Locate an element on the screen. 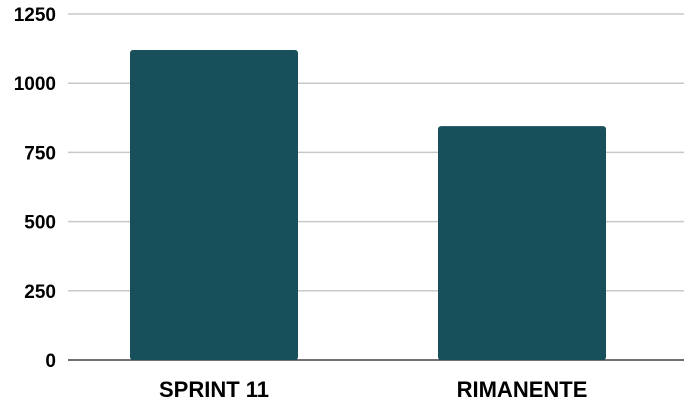 The image size is (692, 409). y-axis-tick-labels: 0 250 500 750 1000 1250 is located at coordinates (35, 188).